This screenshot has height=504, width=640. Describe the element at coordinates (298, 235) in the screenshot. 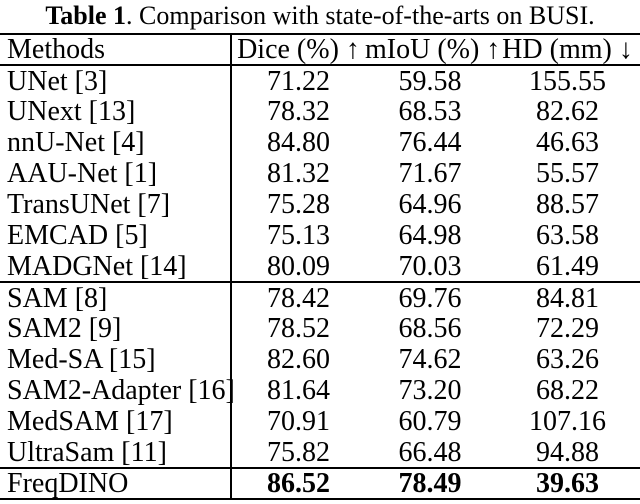

I see `dice-cell: 75.13` at that location.